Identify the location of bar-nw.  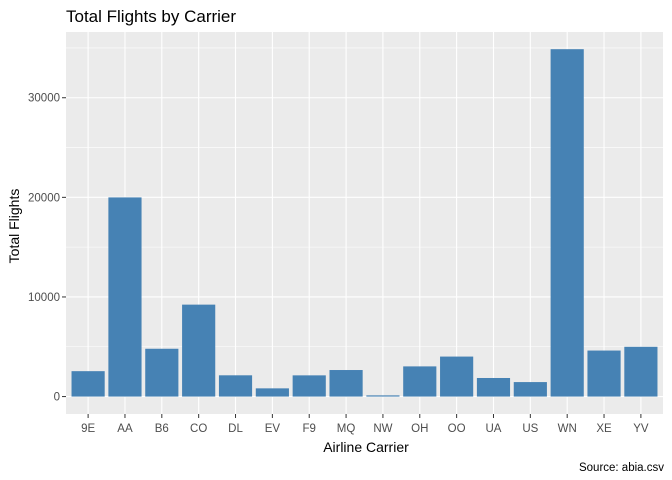
(383, 396).